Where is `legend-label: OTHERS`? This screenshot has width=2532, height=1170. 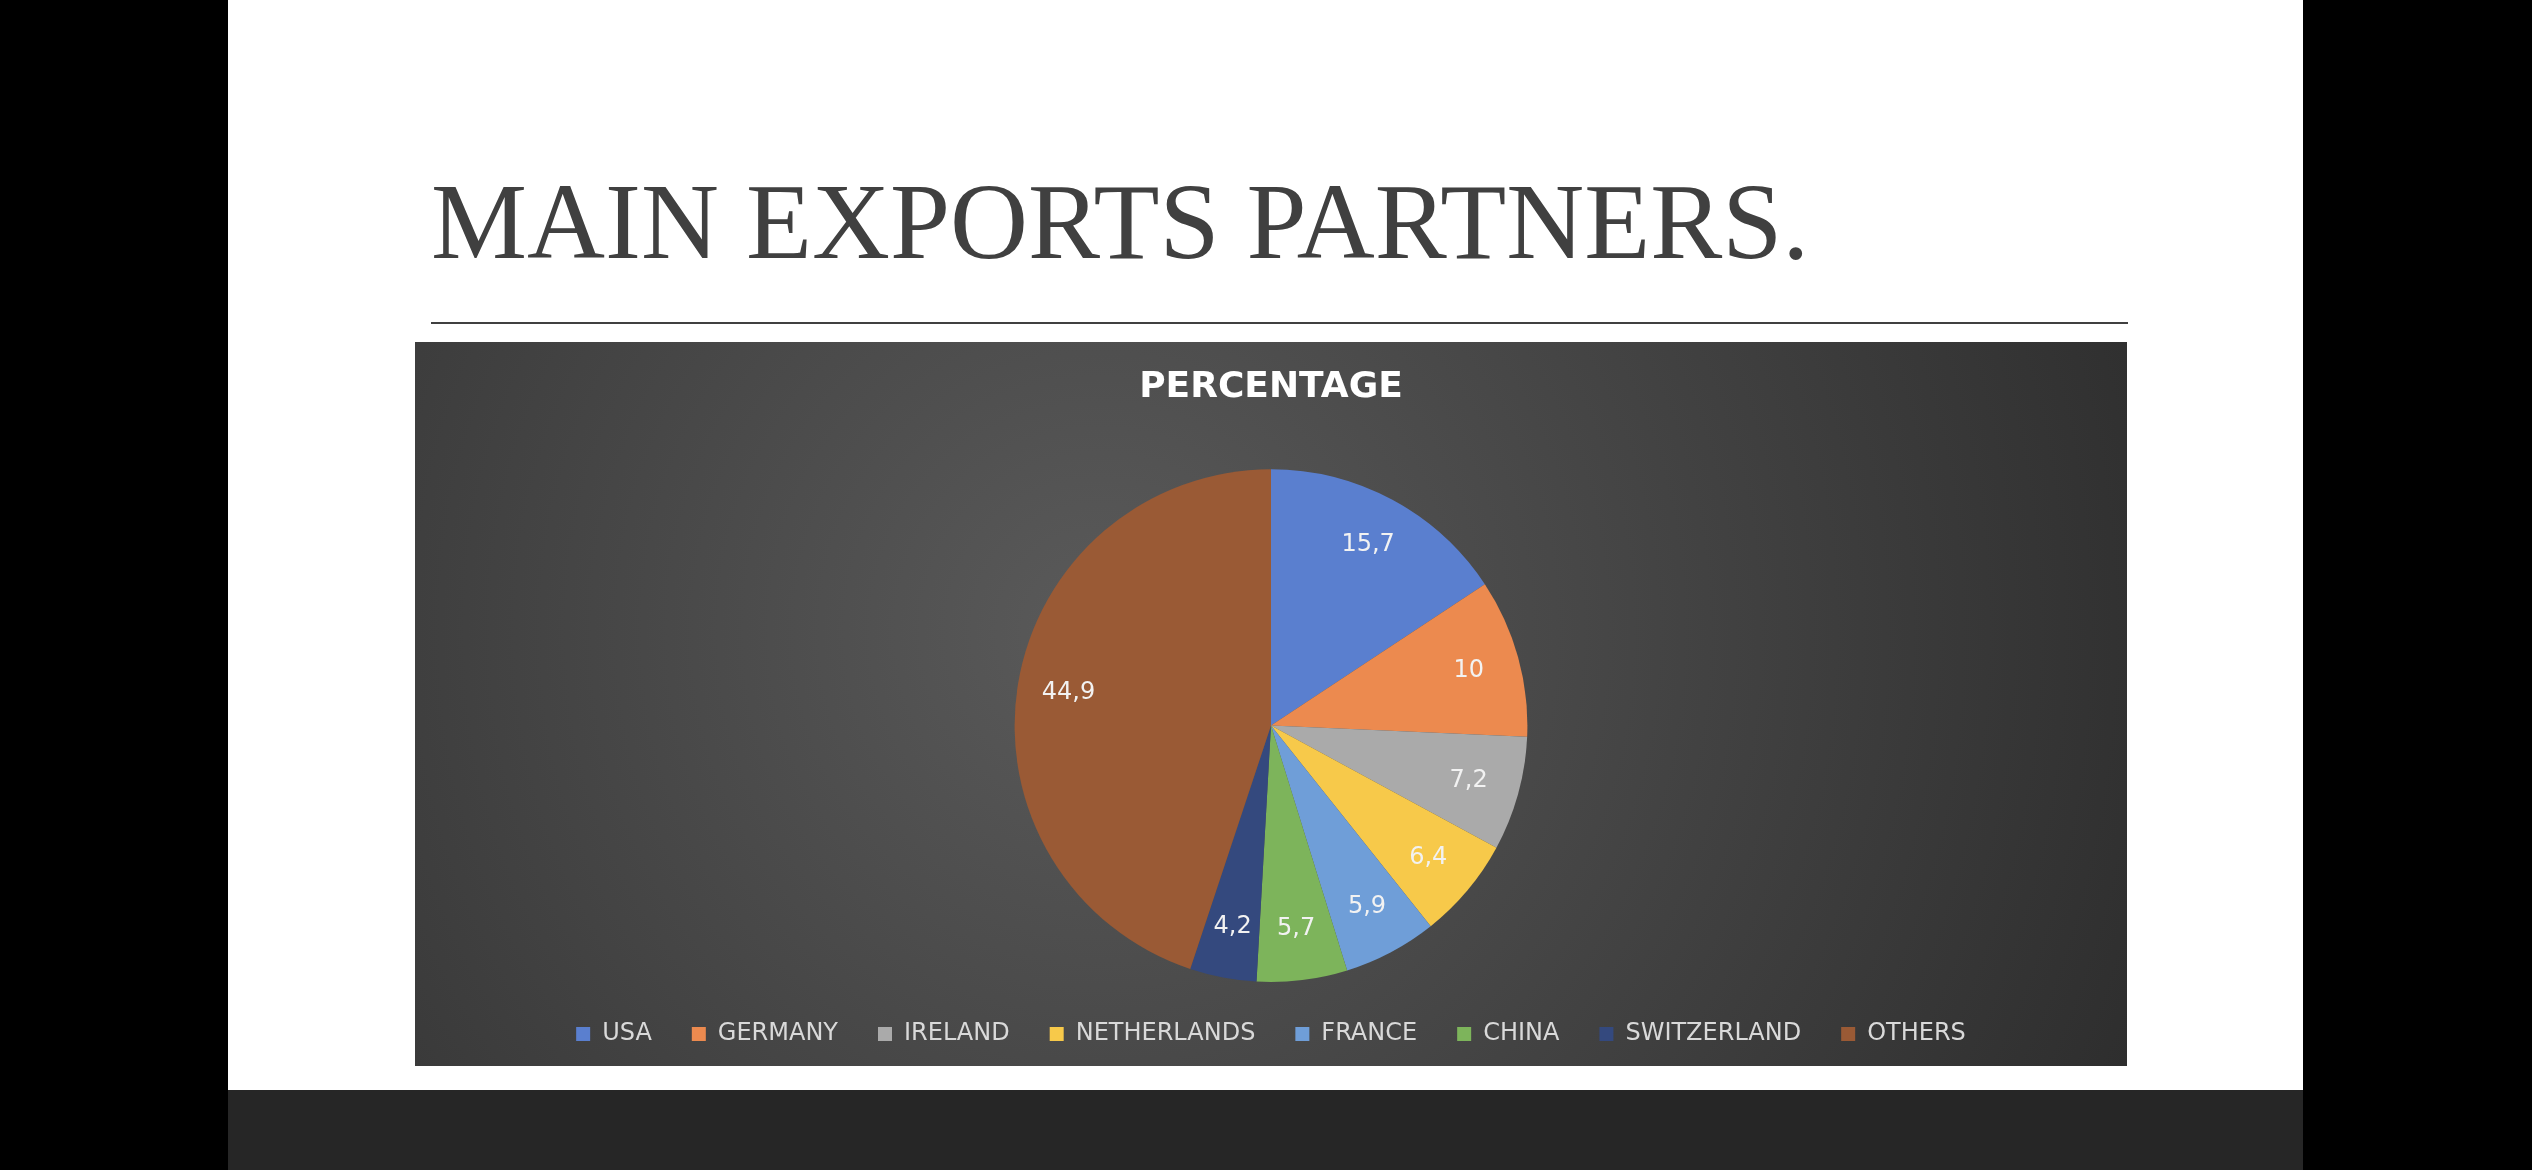 legend-label: OTHERS is located at coordinates (1916, 1032).